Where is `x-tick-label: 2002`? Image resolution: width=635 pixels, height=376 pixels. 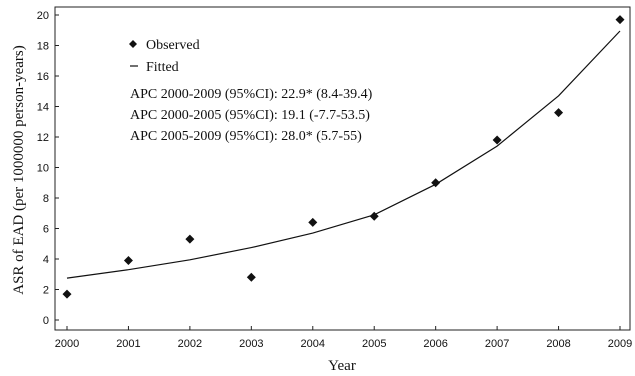 x-tick-label: 2002 is located at coordinates (190, 344).